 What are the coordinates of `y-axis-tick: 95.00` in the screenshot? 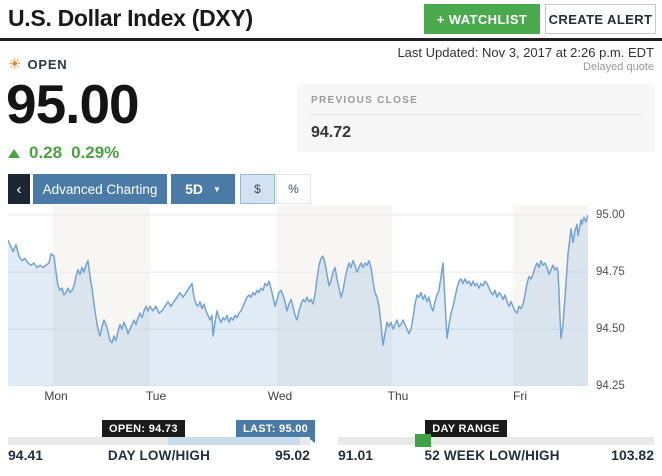 It's located at (610, 215).